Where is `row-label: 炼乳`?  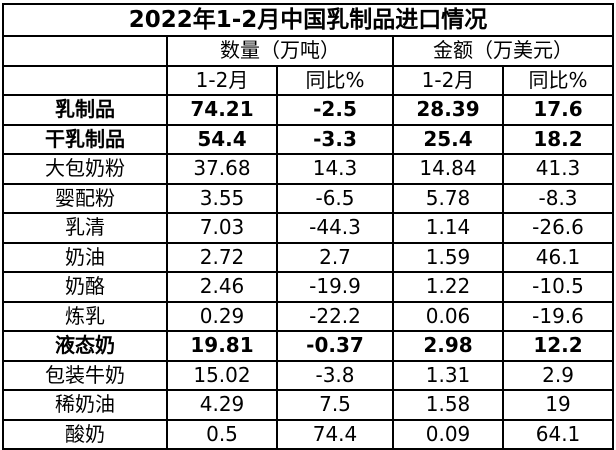 row-label: 炼乳 is located at coordinates (85, 316).